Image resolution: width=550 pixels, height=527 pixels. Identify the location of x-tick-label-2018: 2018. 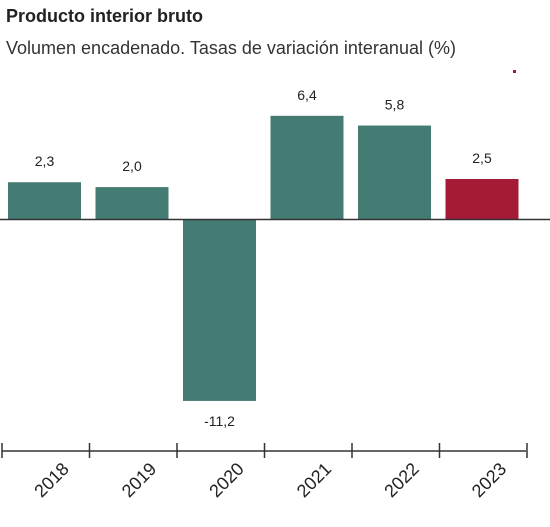
(51, 480).